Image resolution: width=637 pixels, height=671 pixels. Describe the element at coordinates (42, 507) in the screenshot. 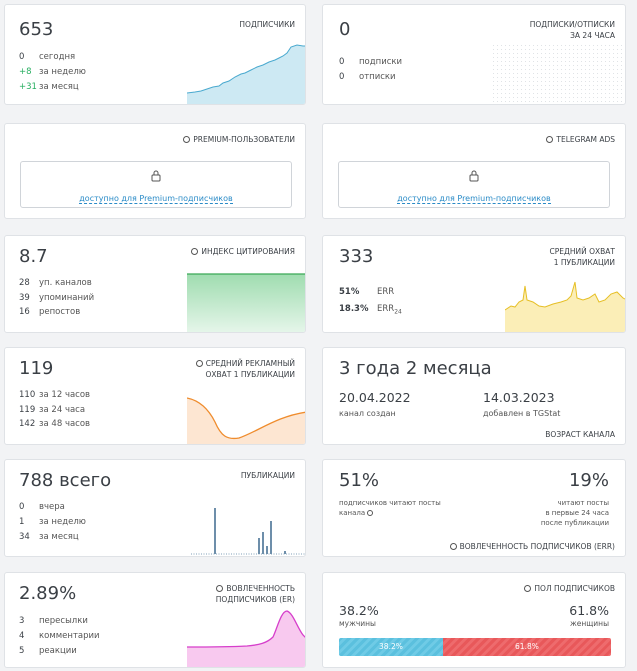

I see `stat-row: 0 вчера` at that location.